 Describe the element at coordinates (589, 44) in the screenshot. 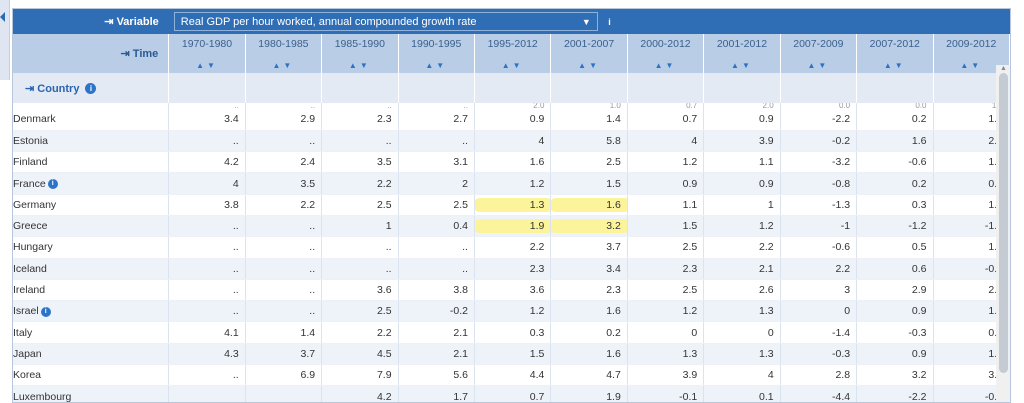

I see `period-header-2001-2007: 2001-2007` at that location.